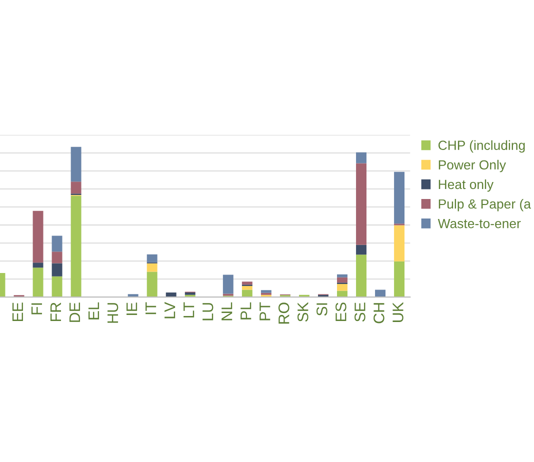  What do you see at coordinates (341, 312) in the screenshot?
I see `x-tick-label: ES` at bounding box center [341, 312].